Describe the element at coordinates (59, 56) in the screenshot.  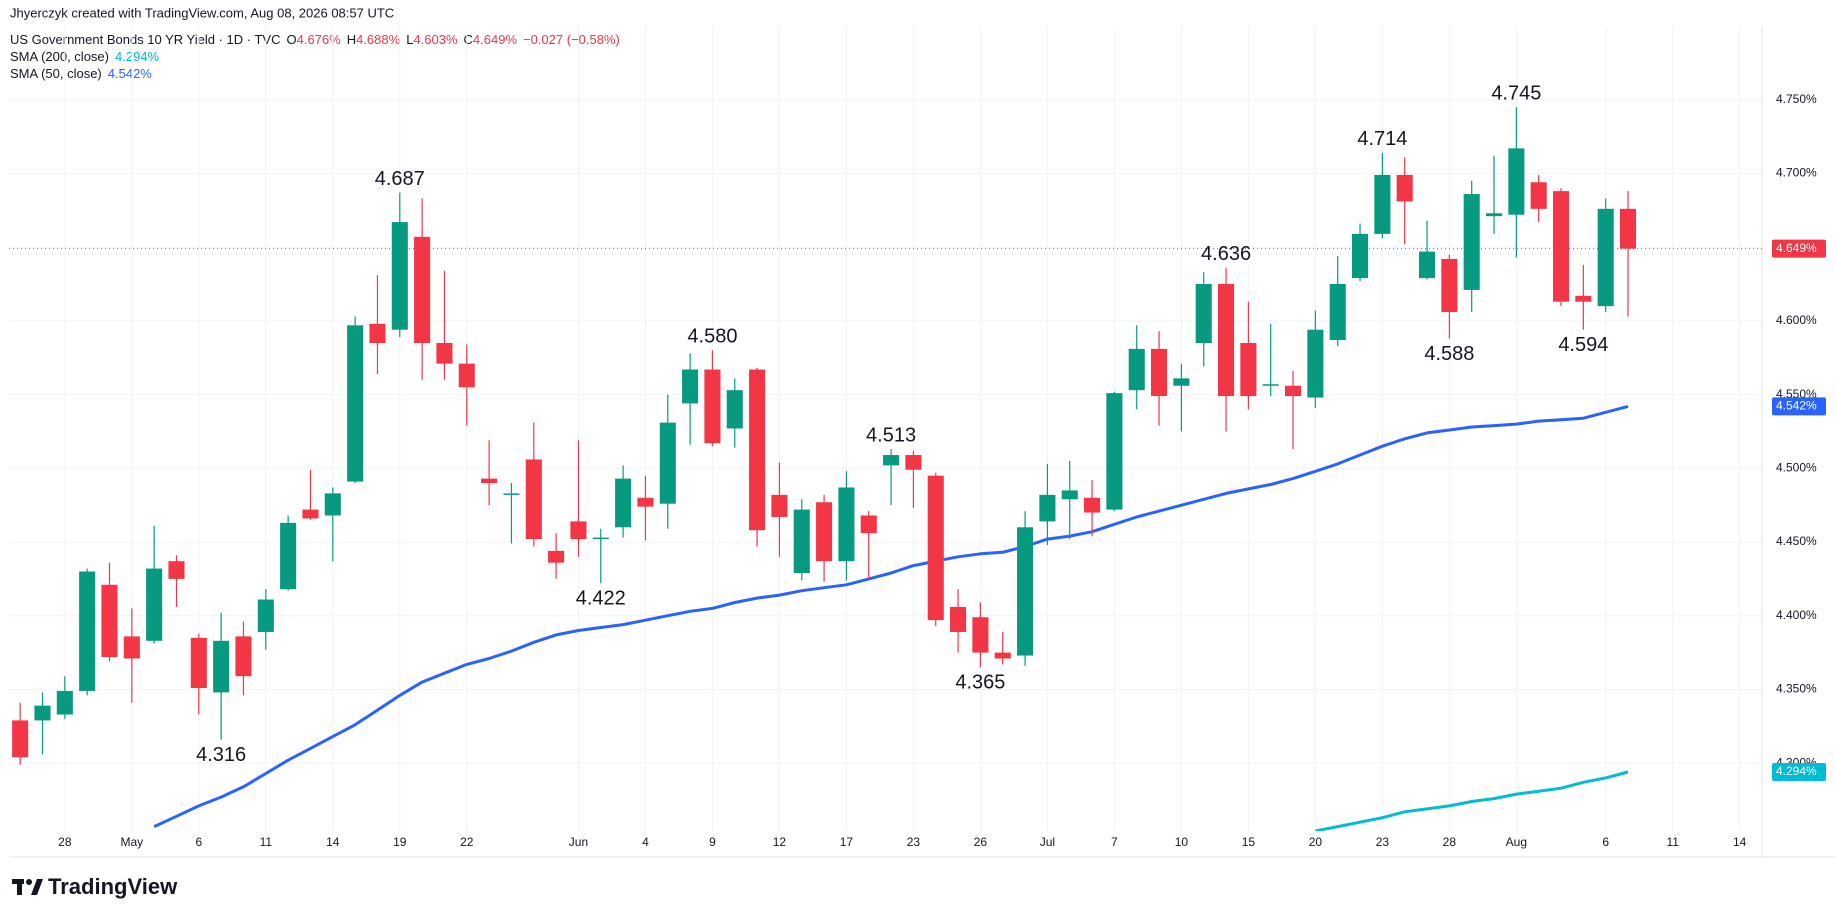
I see `indicator-name: SMA (200, close)` at that location.